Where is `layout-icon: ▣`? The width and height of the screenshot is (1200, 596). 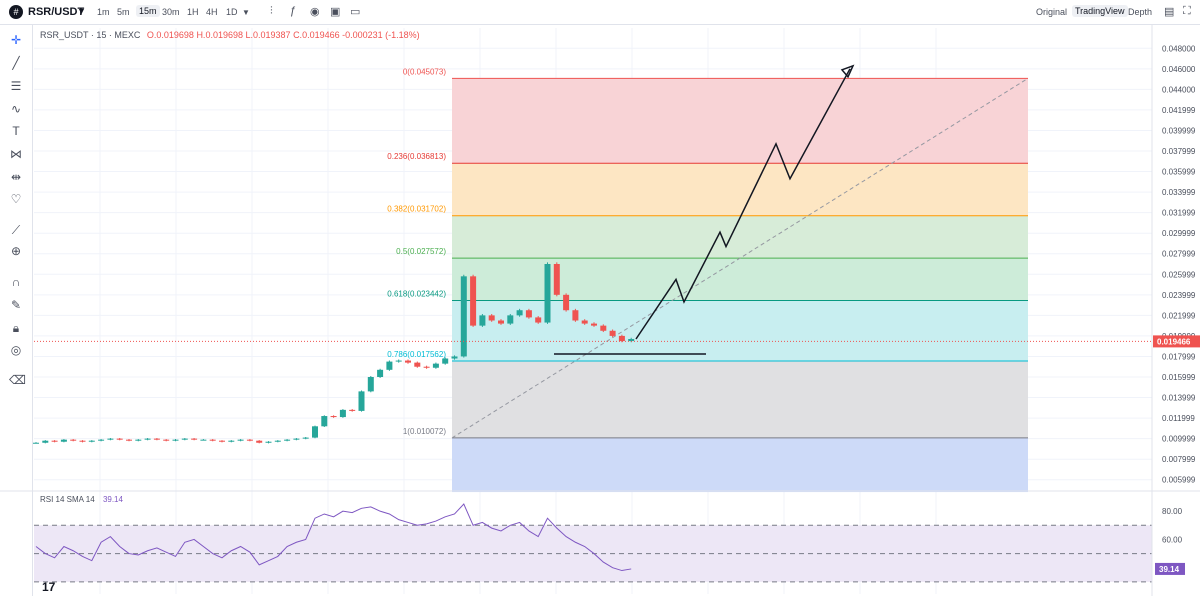 layout-icon: ▣ is located at coordinates (335, 12).